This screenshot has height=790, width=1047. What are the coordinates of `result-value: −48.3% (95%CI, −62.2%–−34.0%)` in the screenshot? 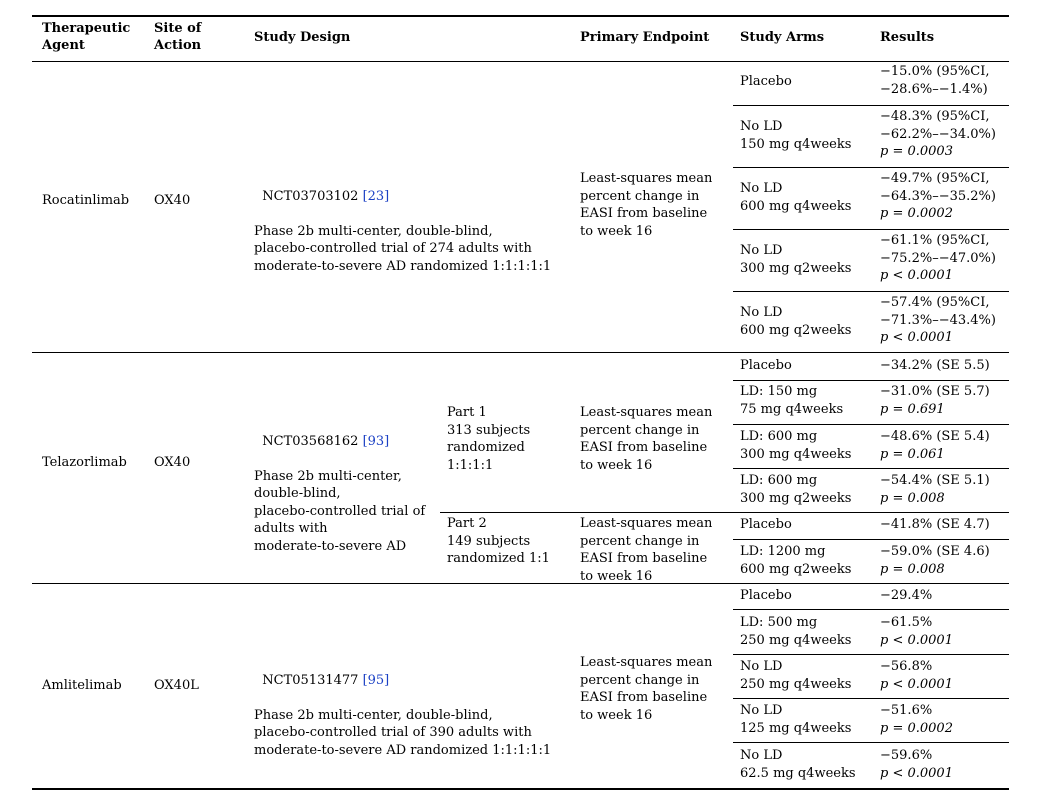 It's located at (938, 125).